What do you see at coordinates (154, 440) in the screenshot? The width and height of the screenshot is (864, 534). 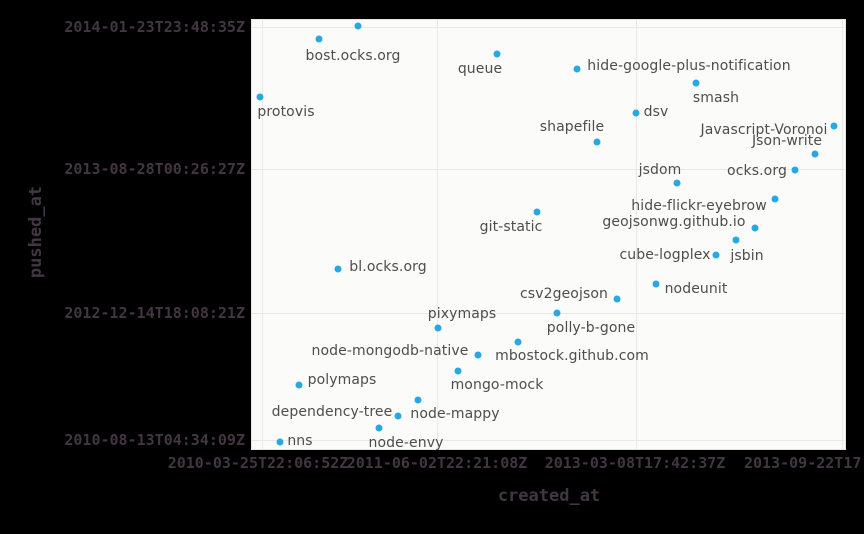 I see `y-tick-label: 2010-08-13T04:34:09Z` at bounding box center [154, 440].